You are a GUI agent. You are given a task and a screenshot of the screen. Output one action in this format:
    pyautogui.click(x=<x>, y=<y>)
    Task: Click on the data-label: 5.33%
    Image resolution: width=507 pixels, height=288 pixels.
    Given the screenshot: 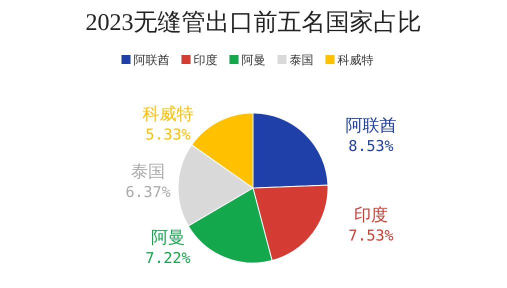 What is the action you would take?
    pyautogui.click(x=168, y=134)
    